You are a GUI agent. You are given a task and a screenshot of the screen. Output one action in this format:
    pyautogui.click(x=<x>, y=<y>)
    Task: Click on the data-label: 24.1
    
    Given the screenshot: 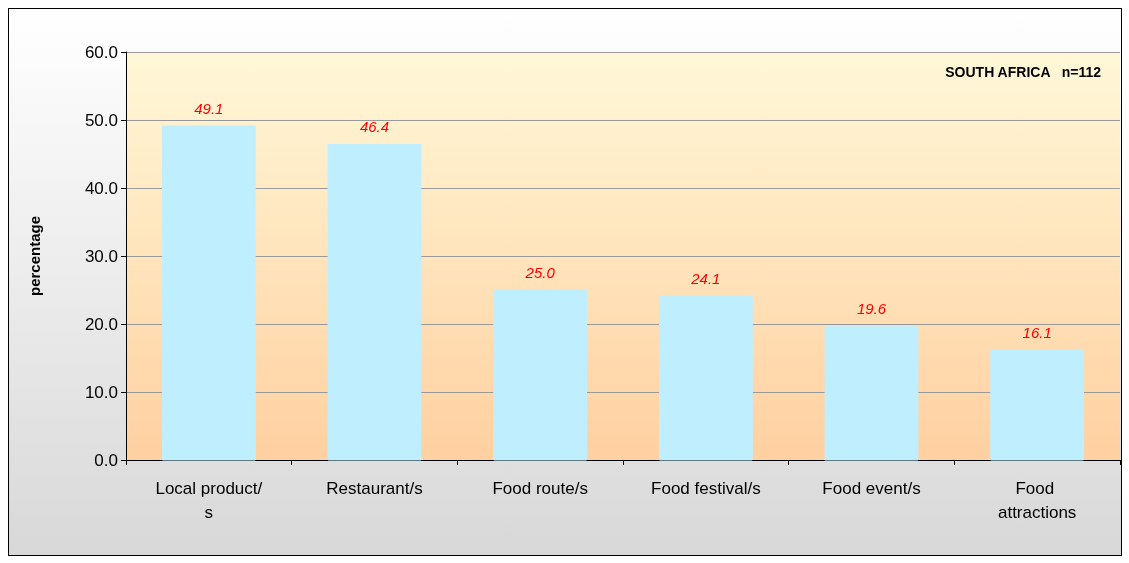 What is the action you would take?
    pyautogui.click(x=705, y=278)
    